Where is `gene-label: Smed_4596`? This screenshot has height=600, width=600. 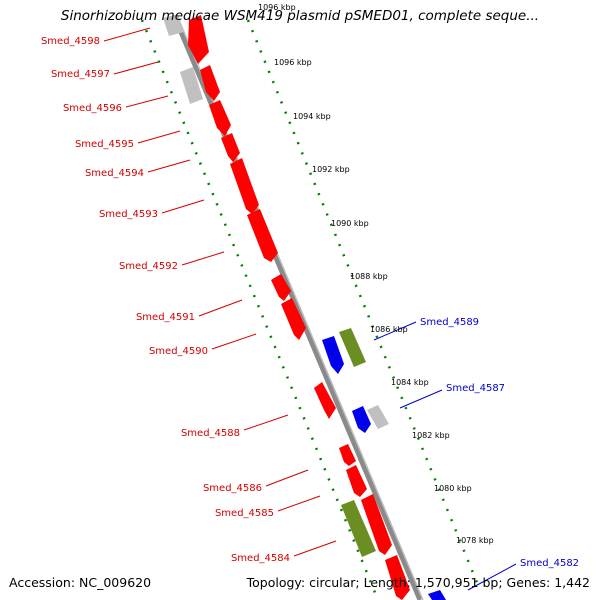 gene-label: Smed_4596 is located at coordinates (92, 108).